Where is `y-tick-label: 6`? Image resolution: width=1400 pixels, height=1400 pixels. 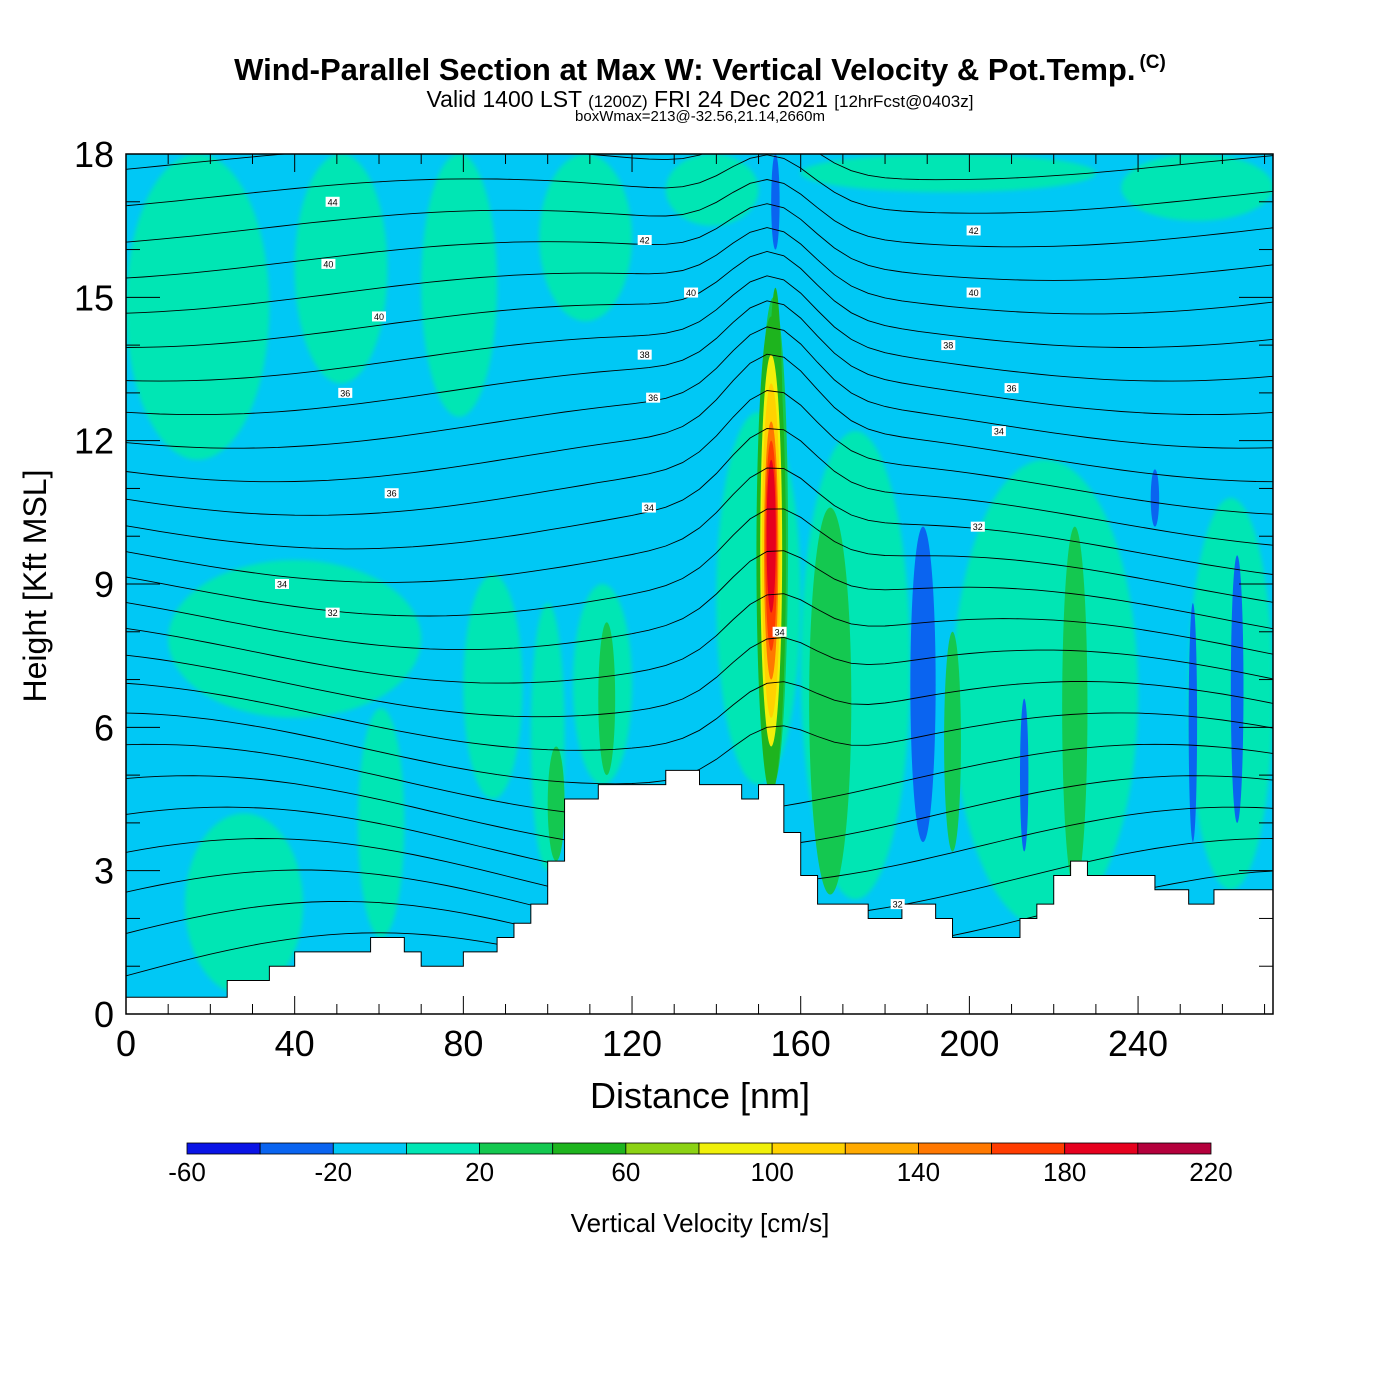 y-tick-label: 6 is located at coordinates (104, 727).